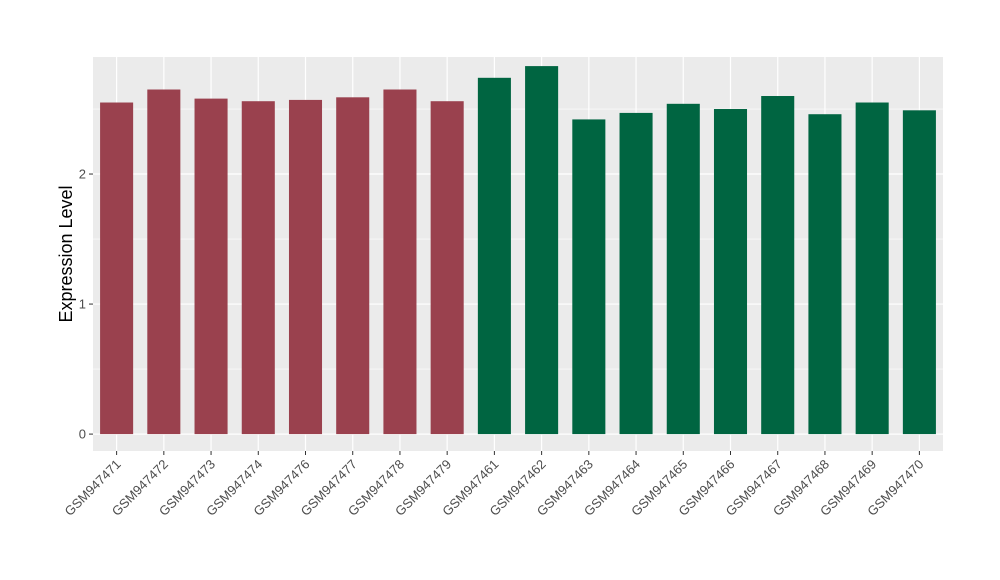 This screenshot has width=1000, height=580. Describe the element at coordinates (258, 268) in the screenshot. I see `bar-GSM947474` at that location.